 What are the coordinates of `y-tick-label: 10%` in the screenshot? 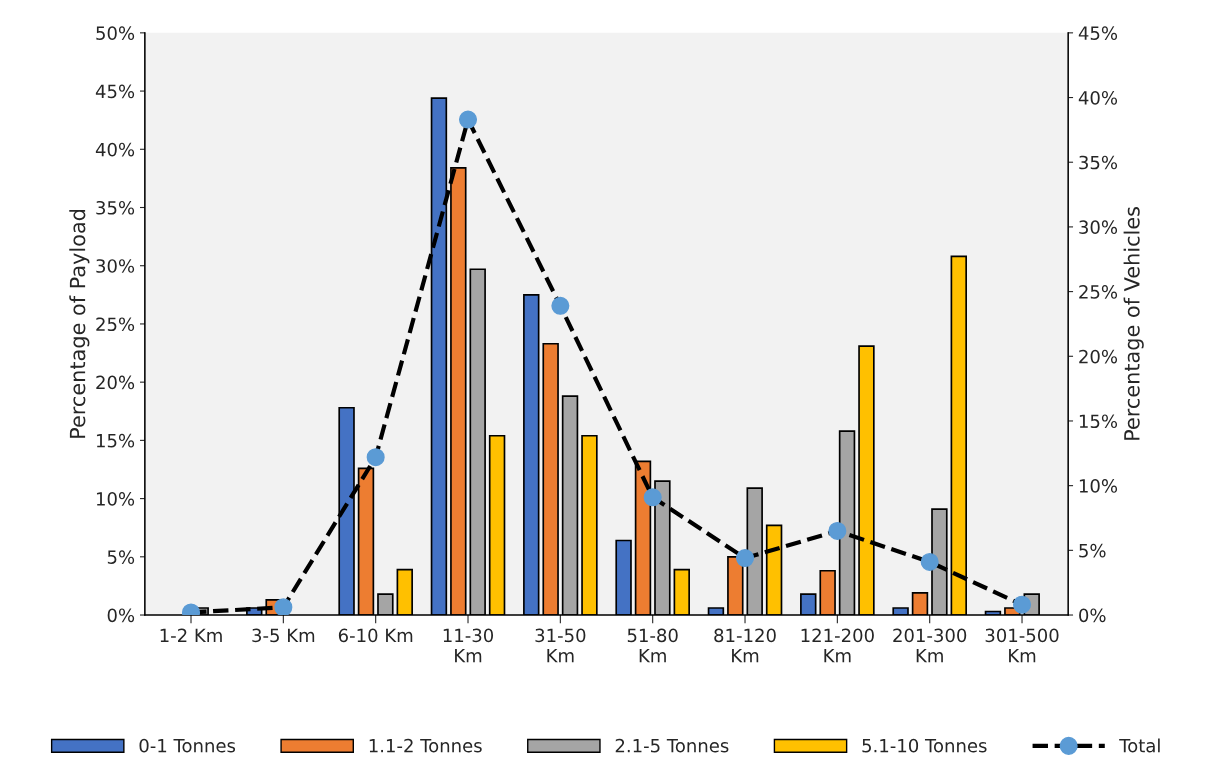 It's located at (115, 499).